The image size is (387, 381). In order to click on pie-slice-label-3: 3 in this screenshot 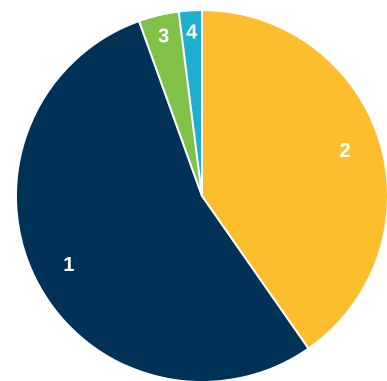, I will do `click(163, 37)`.